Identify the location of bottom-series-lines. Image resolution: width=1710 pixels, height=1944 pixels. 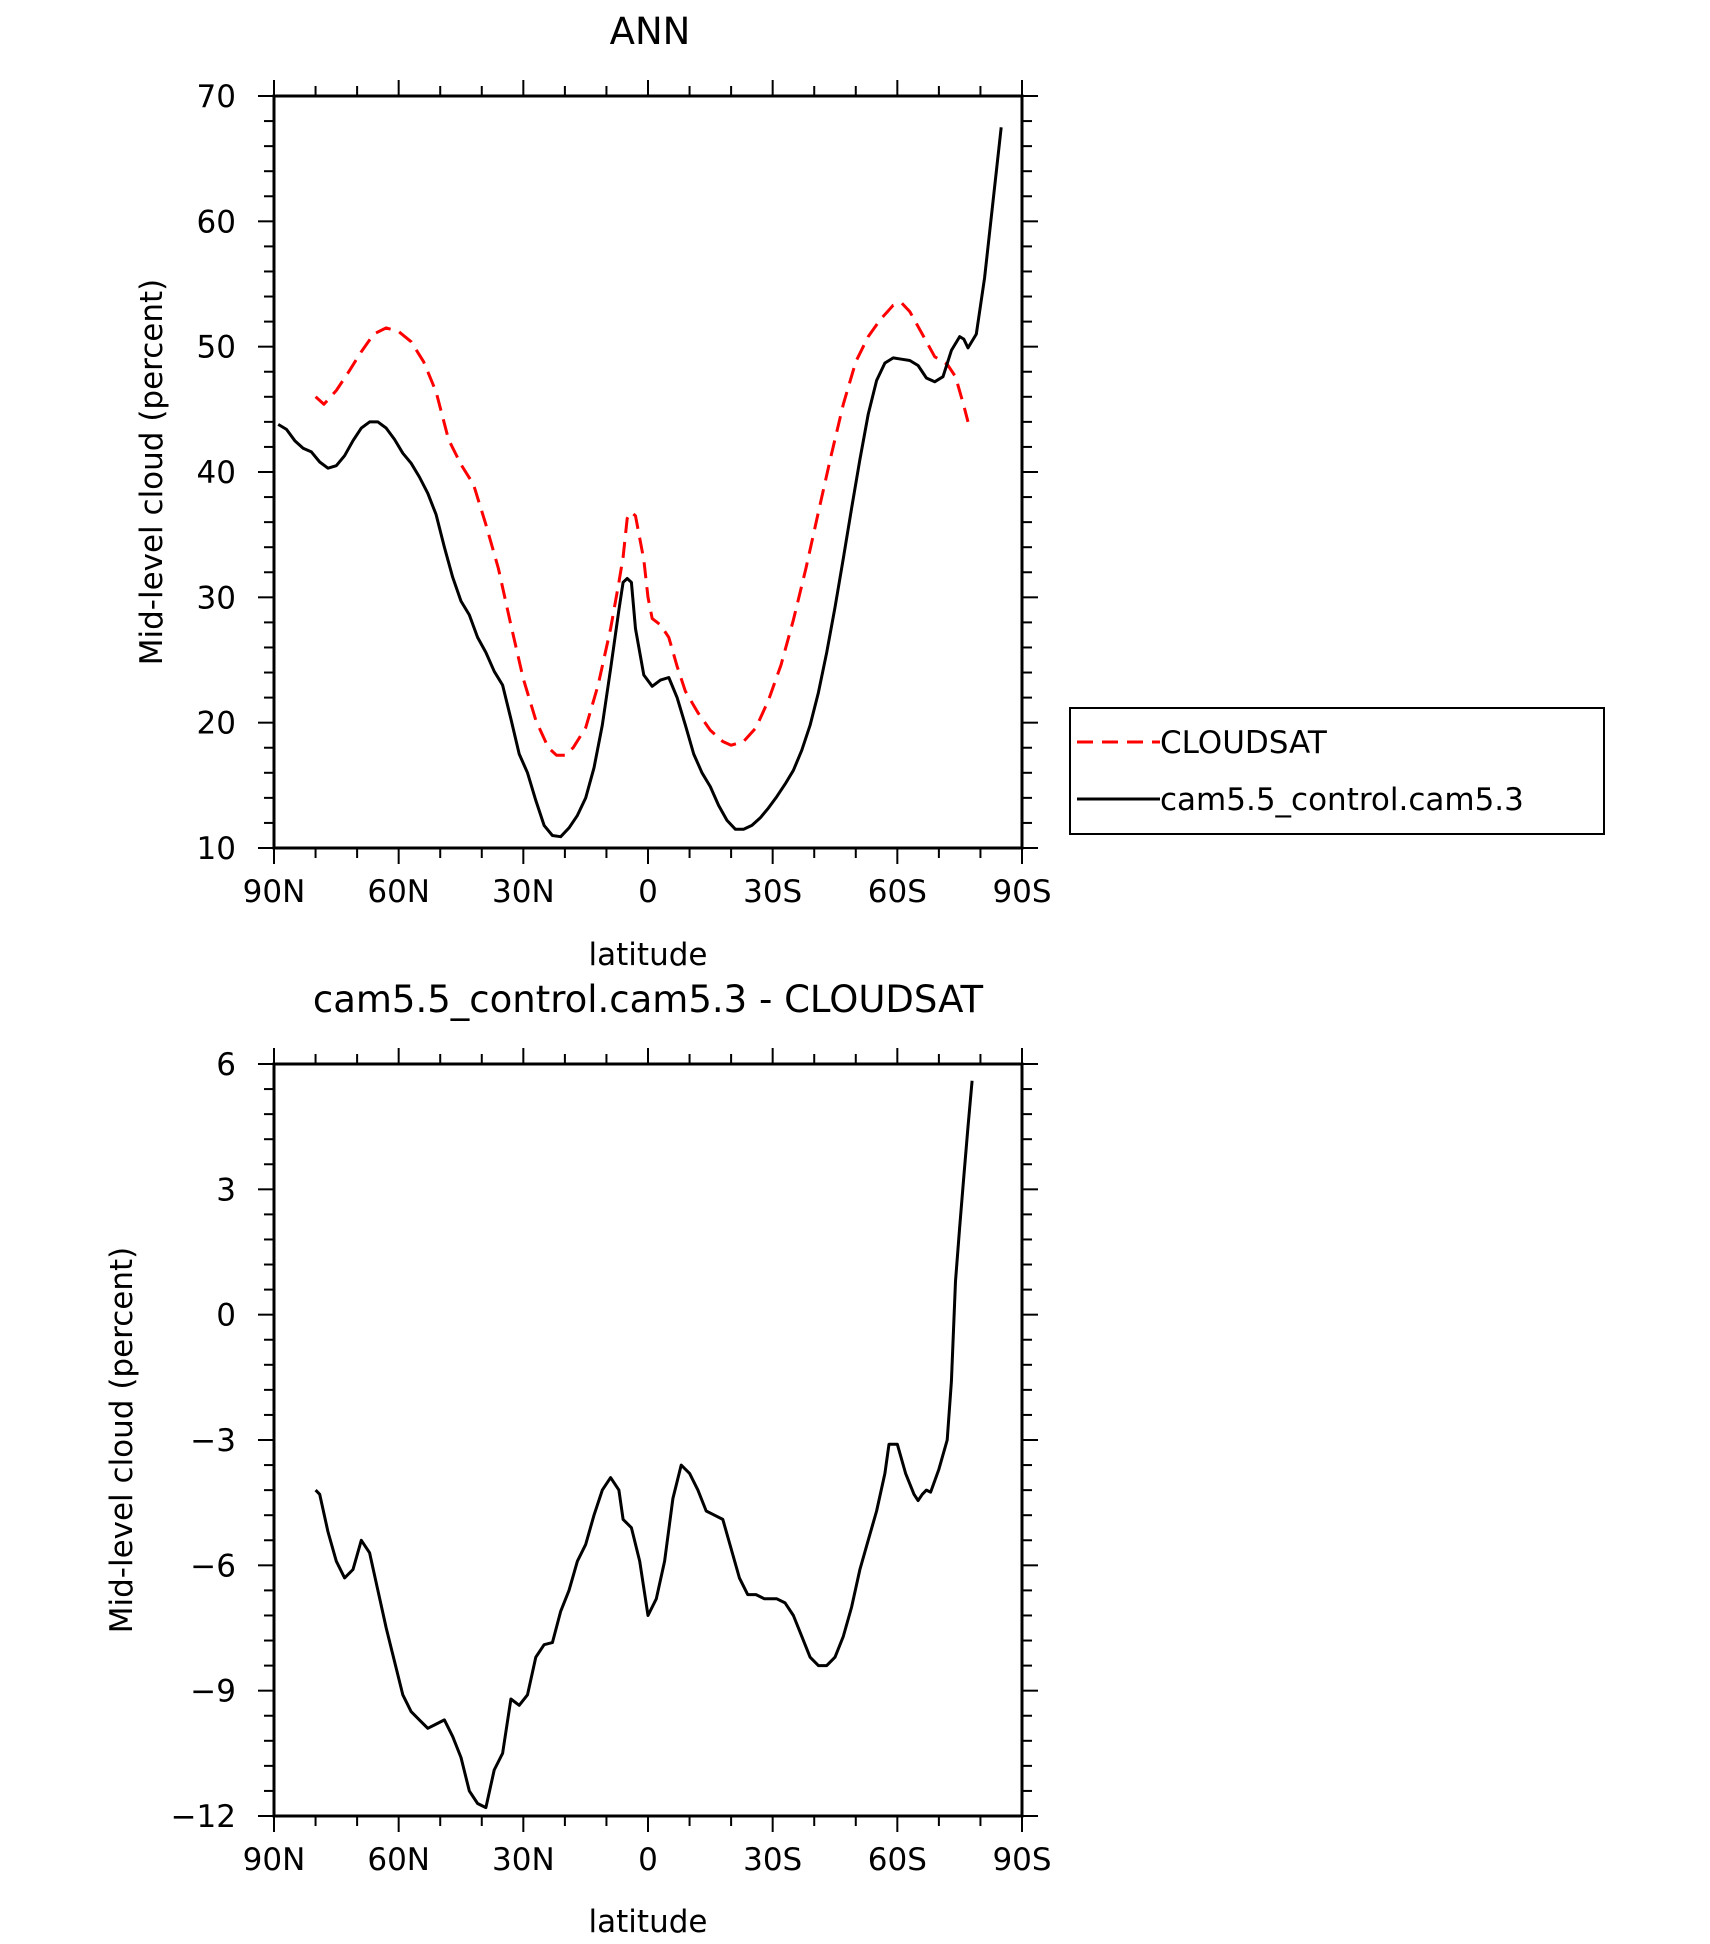
(644, 1445).